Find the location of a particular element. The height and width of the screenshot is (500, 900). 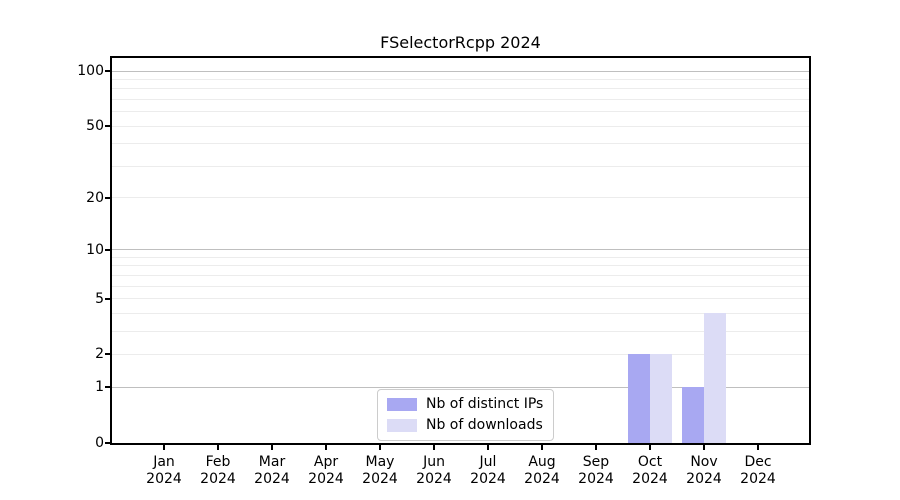

x-tick-month: Mar is located at coordinates (272, 462).